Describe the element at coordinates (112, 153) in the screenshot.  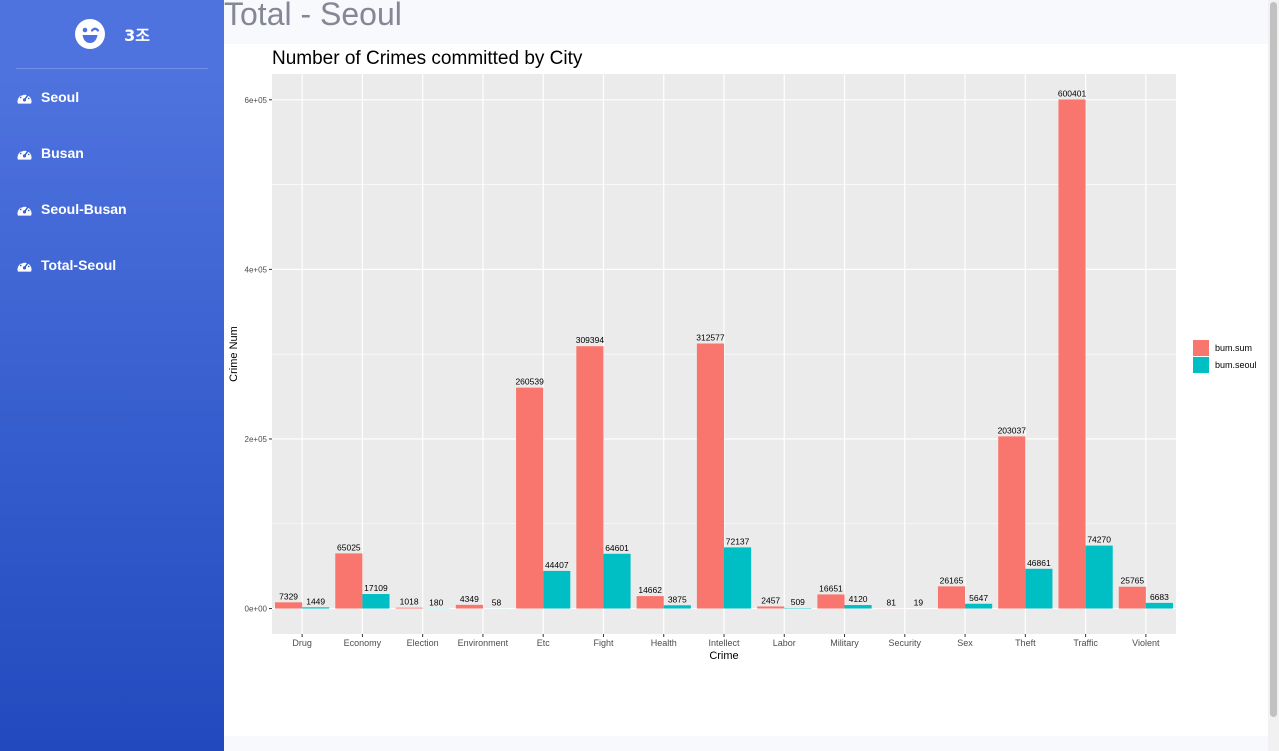
I see `sidebar-item-busan: Busan` at that location.